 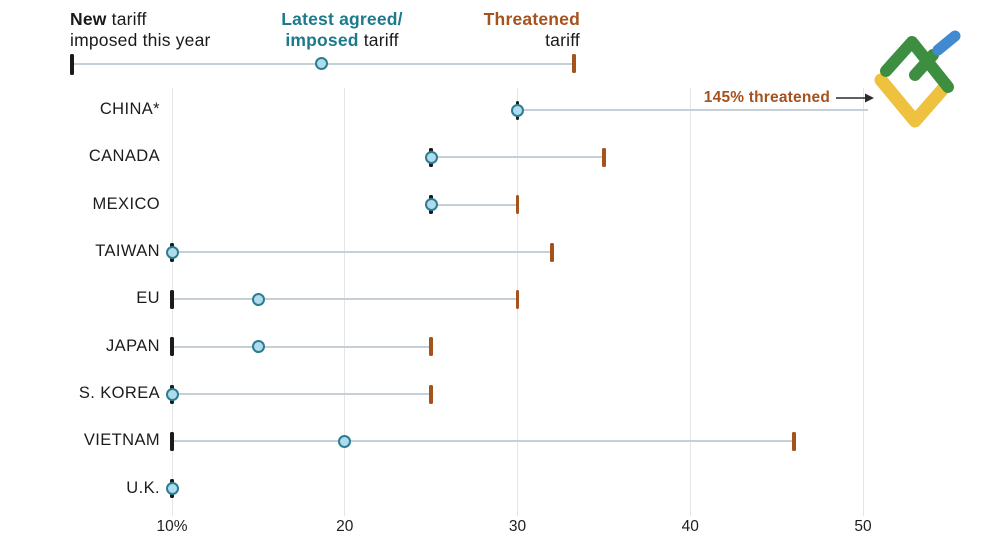 I want to click on legend-threatened-tariff: Threatened tariff, so click(x=505, y=30).